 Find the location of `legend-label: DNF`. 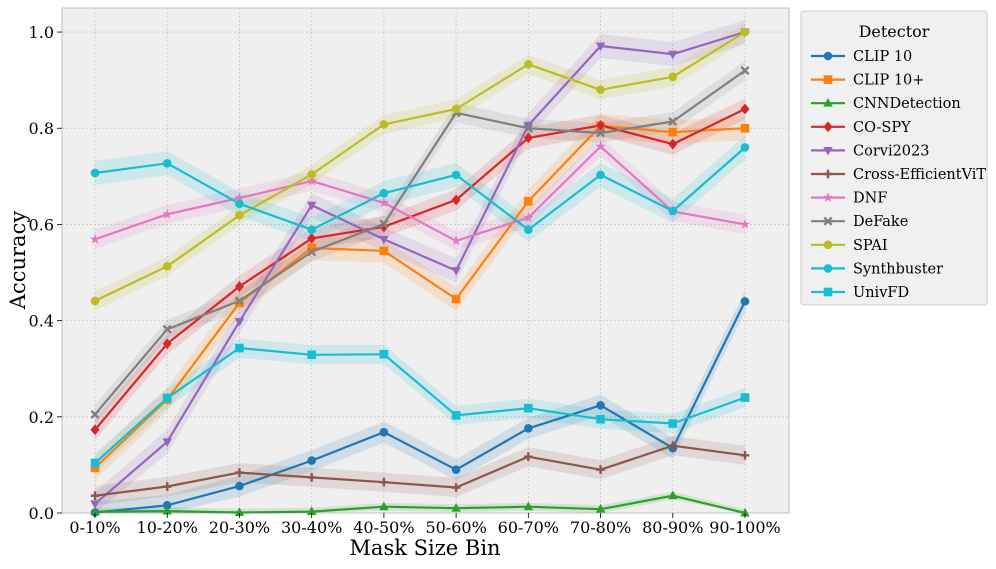

legend-label: DNF is located at coordinates (870, 199).